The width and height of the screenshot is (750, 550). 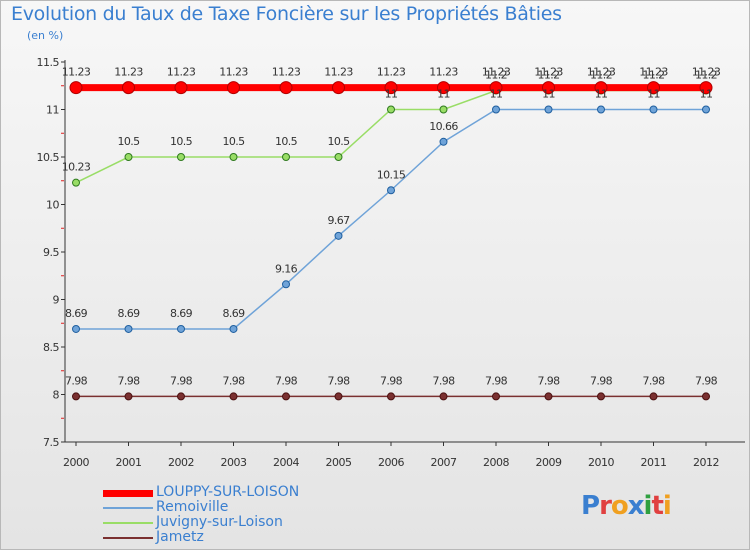 I want to click on data-label: 9.67, so click(x=338, y=220).